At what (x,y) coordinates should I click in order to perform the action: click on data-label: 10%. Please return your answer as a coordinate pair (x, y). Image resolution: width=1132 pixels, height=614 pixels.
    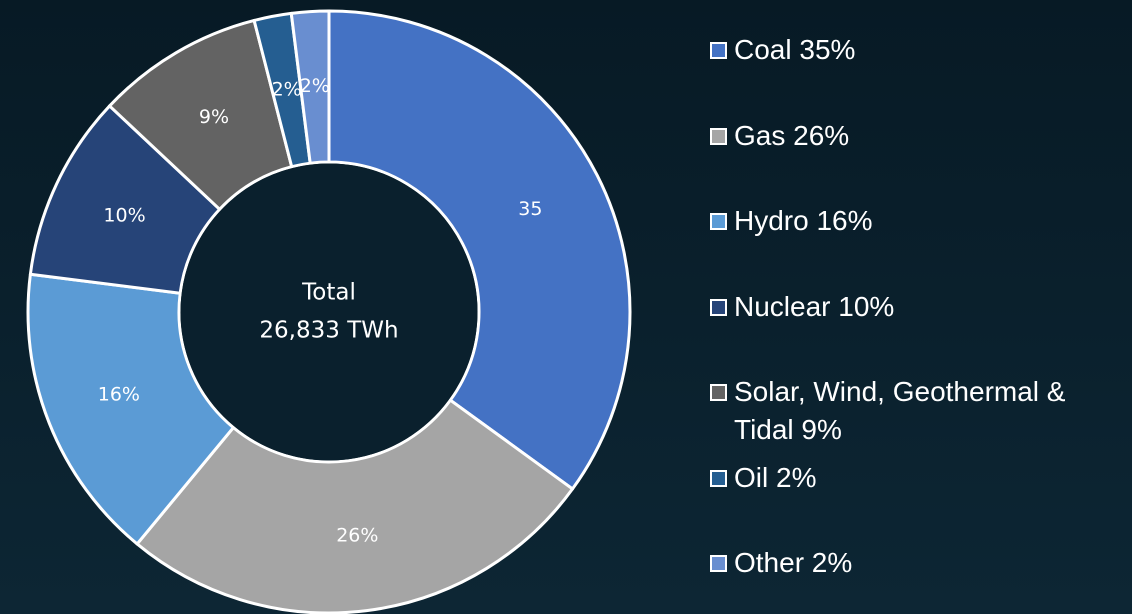
    Looking at the image, I should click on (124, 215).